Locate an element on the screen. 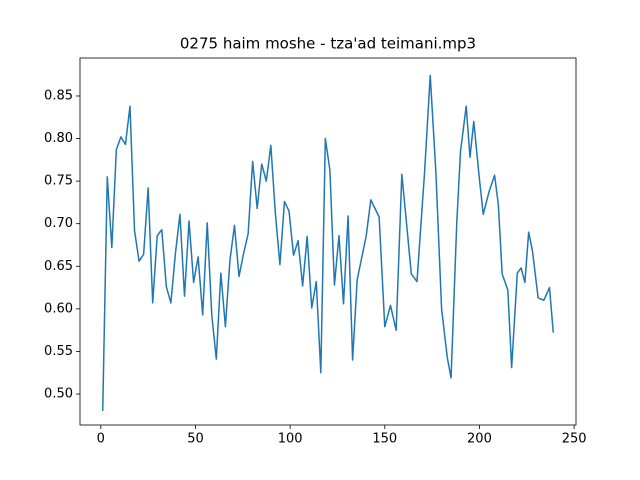  y-tick-label: 0.80 is located at coordinates (58, 138).